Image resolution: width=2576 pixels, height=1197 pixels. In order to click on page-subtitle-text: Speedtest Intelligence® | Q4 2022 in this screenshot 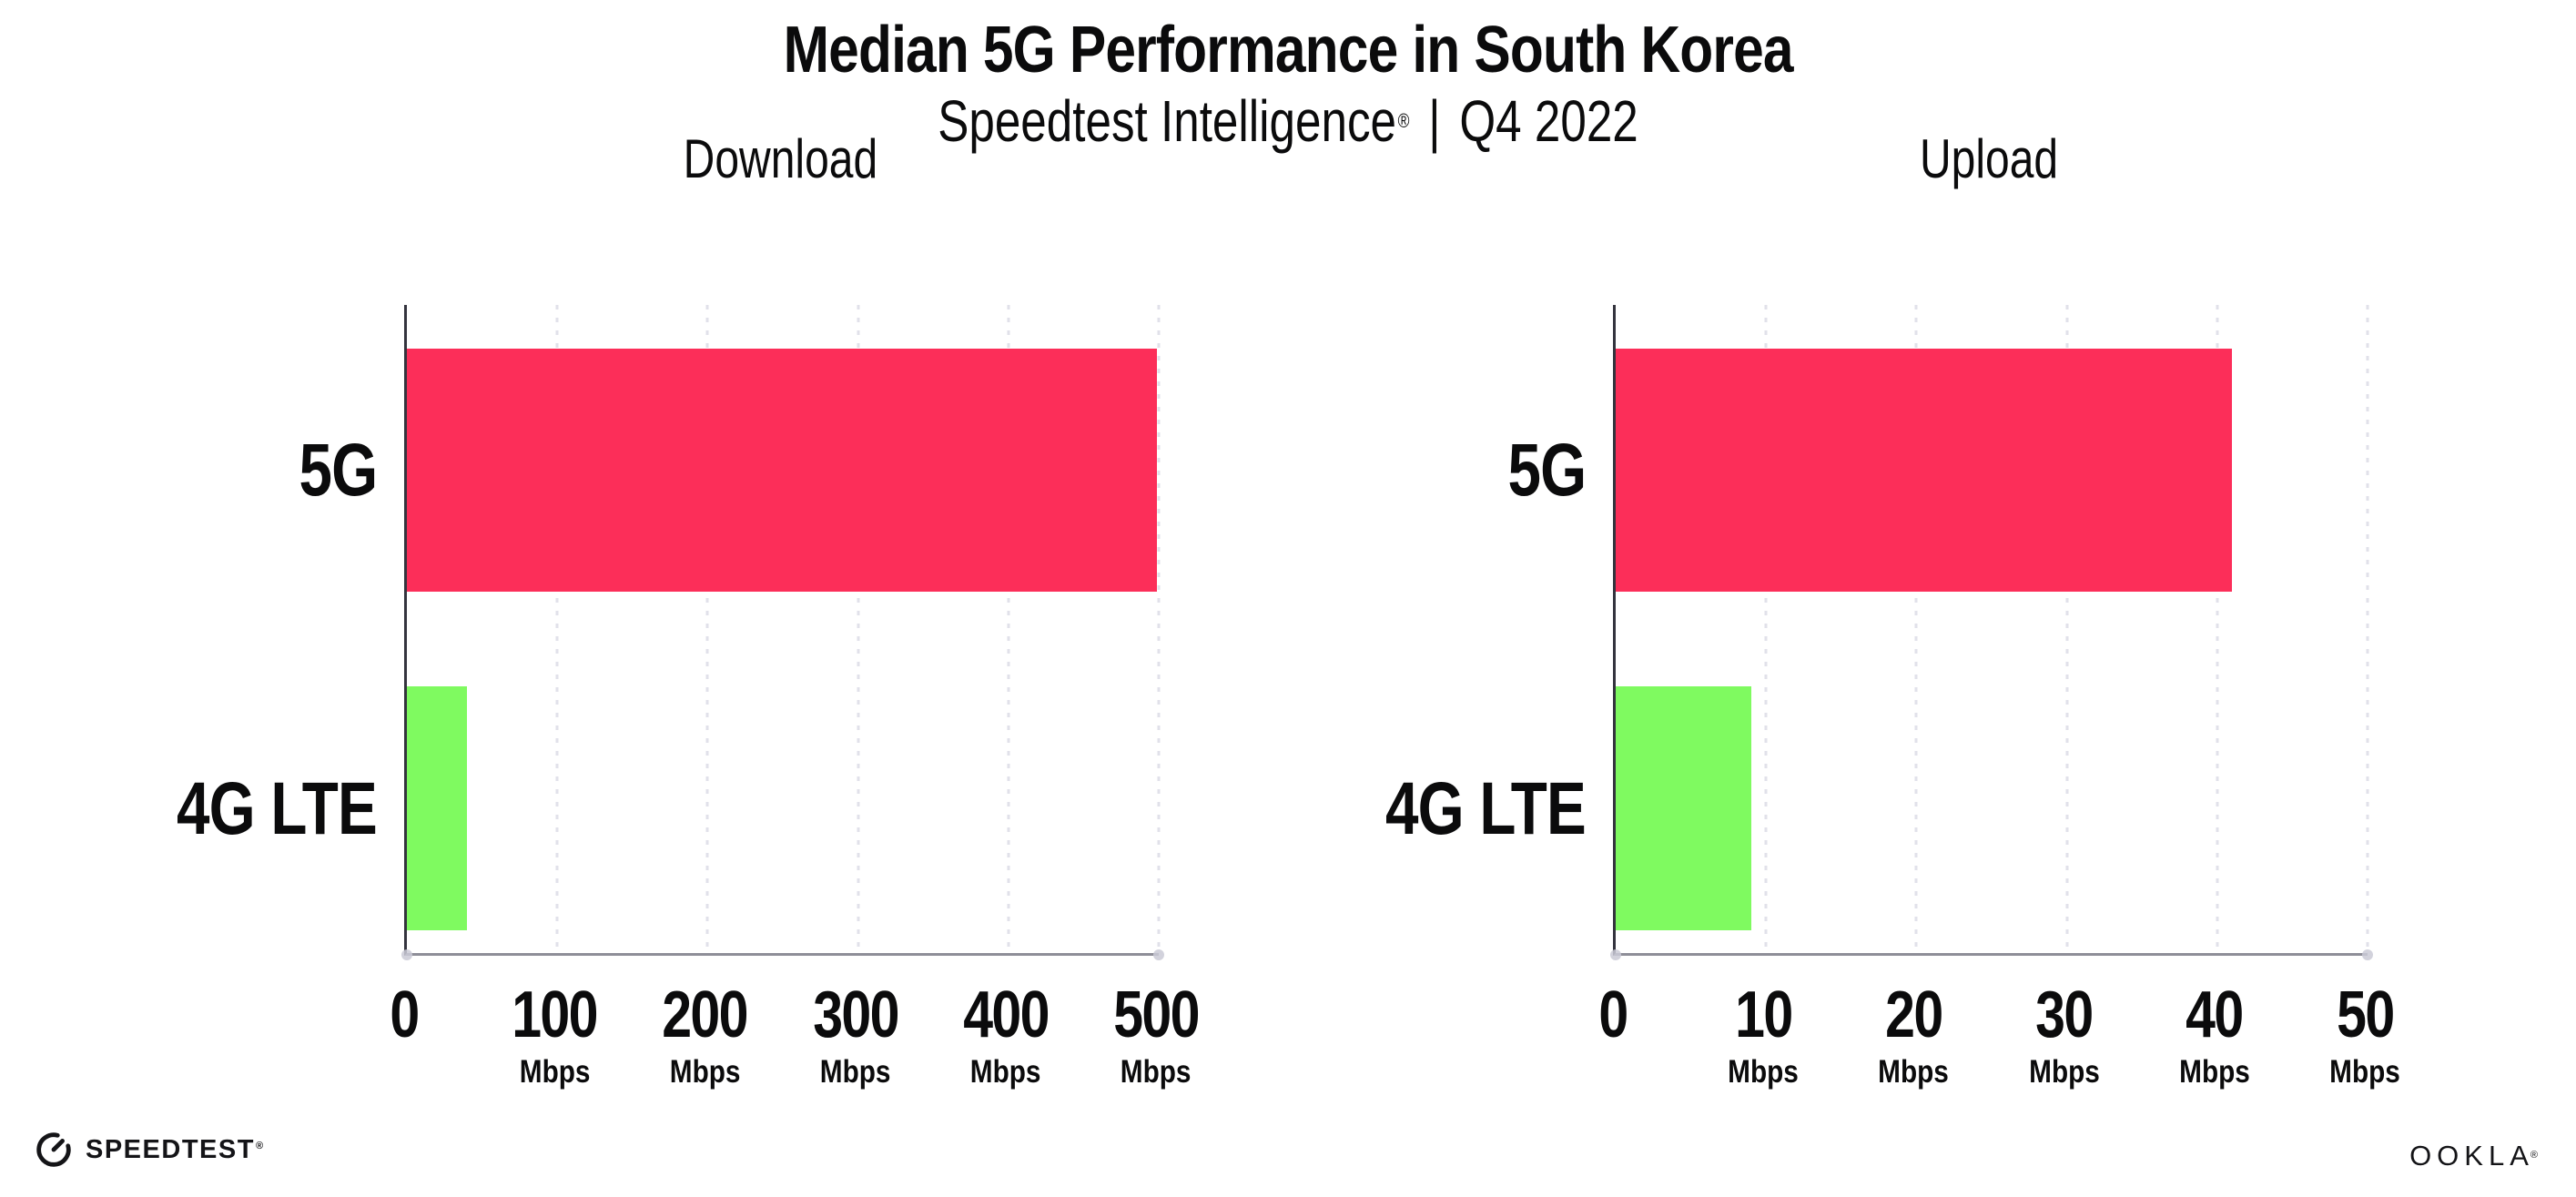, I will do `click(1288, 121)`.